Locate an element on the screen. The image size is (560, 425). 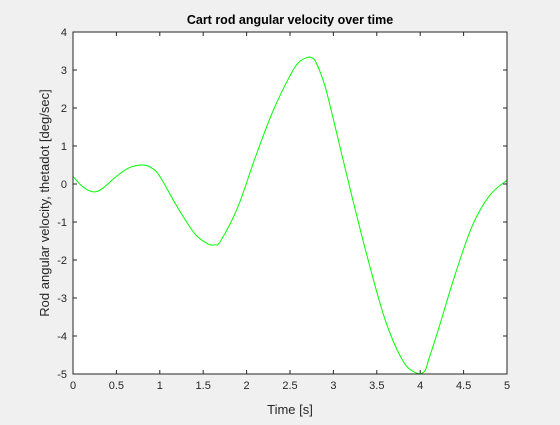
x-axis-label: Time [s] is located at coordinates (290, 409).